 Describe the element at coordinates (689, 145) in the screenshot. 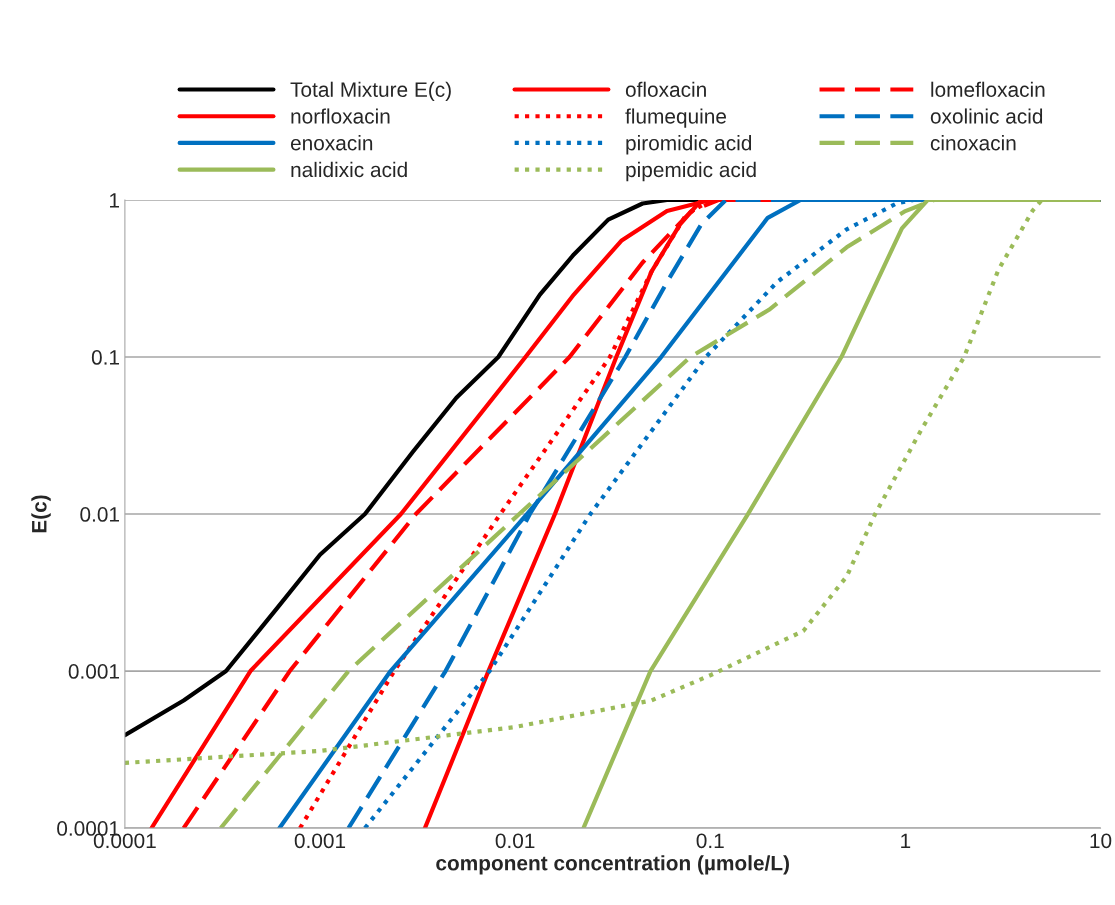

I see `legend-label: piromidic acid` at that location.